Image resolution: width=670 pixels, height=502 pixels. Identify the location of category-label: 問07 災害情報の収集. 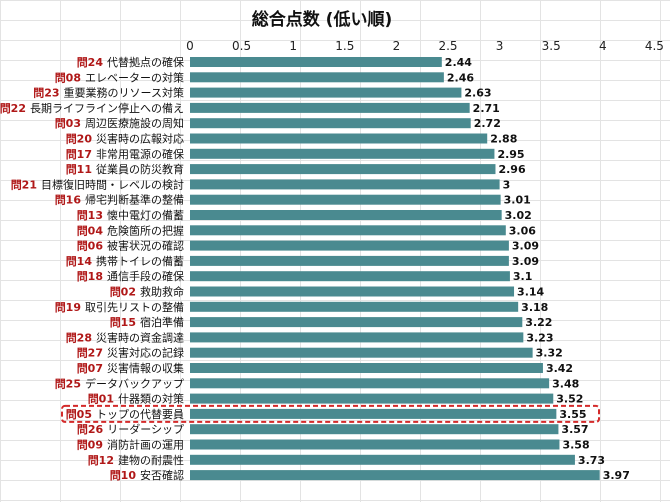
(130, 368).